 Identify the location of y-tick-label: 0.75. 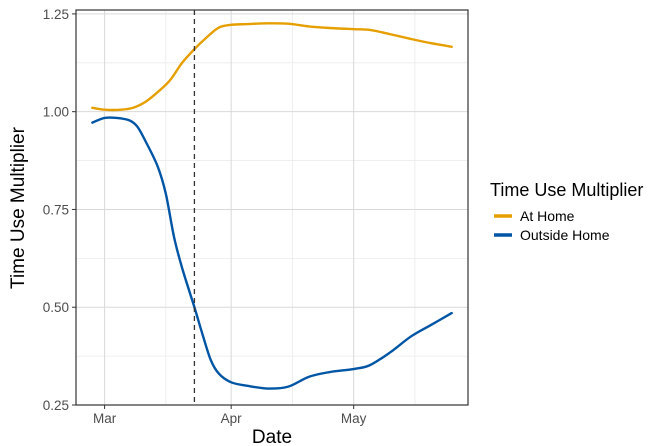
(56, 209).